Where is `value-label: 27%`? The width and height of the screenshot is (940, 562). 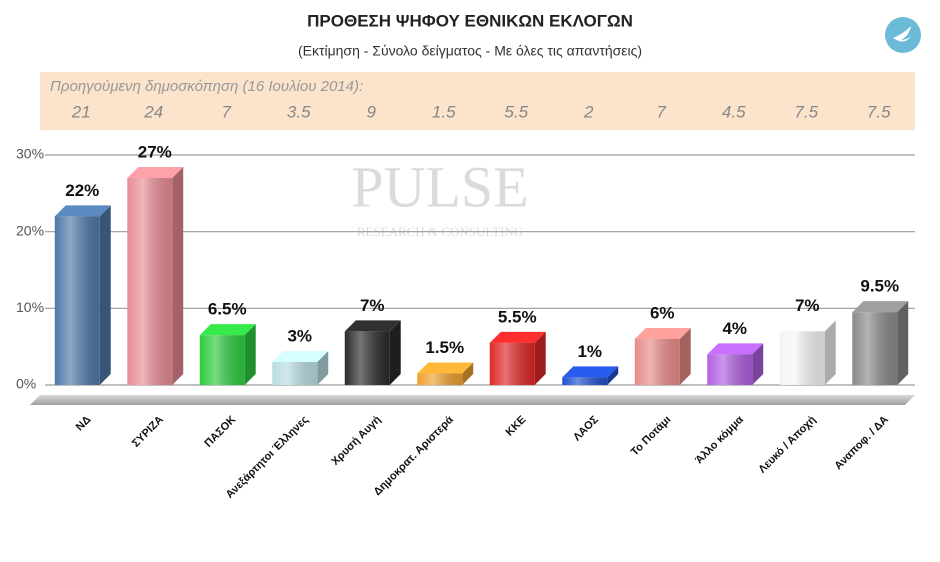 value-label: 27% is located at coordinates (155, 151).